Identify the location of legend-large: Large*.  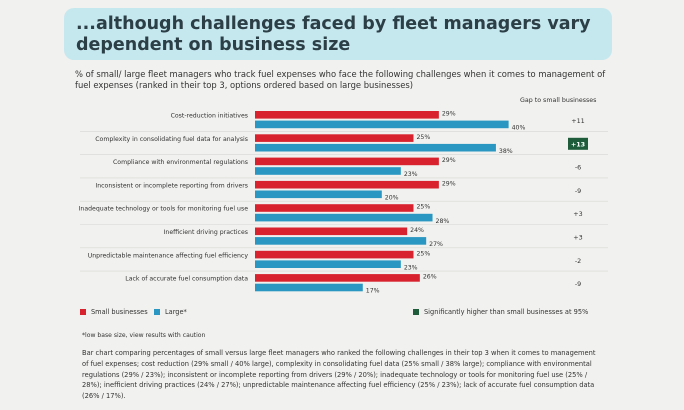
(170, 312).